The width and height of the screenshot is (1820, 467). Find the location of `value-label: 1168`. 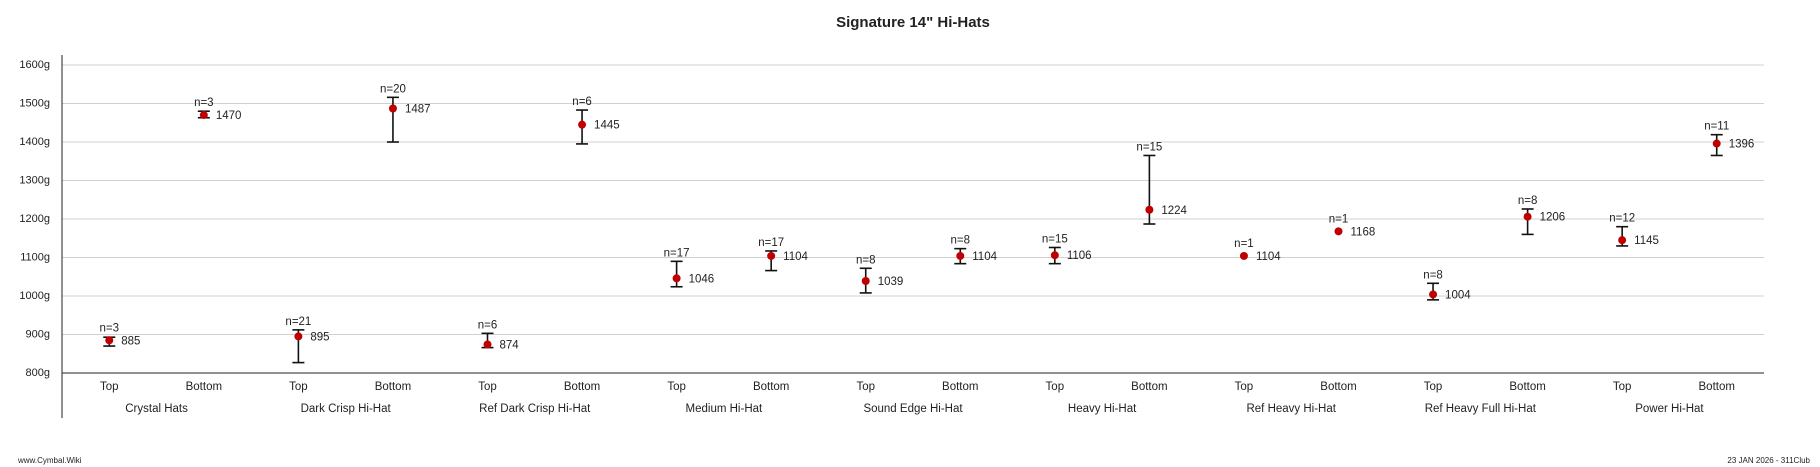

value-label: 1168 is located at coordinates (1363, 232).